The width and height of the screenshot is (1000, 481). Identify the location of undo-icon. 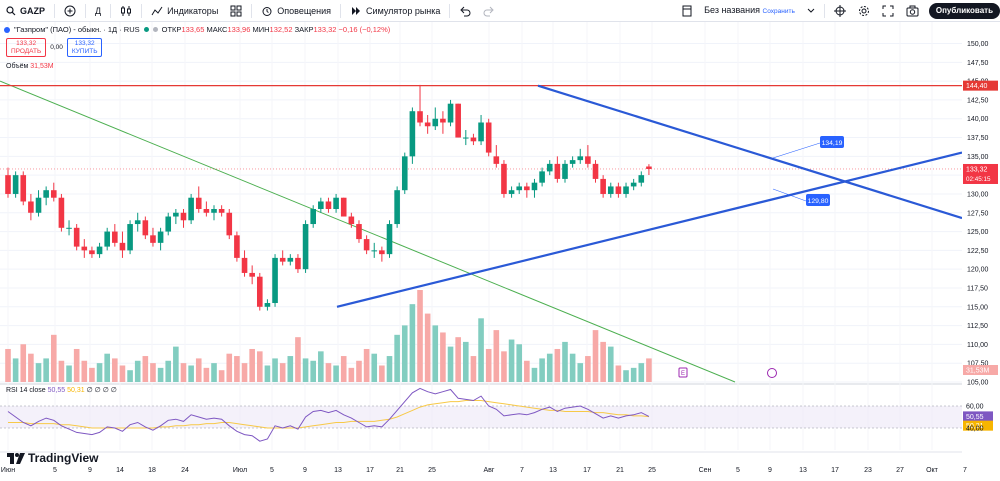
(465, 11).